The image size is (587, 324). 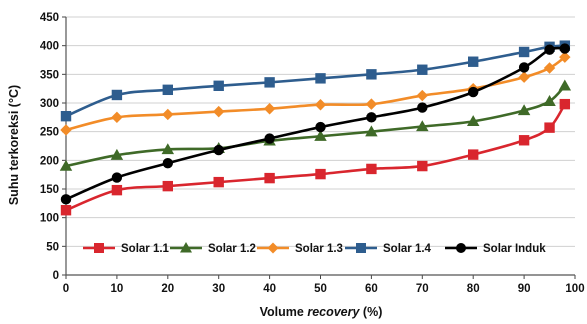 I want to click on legend-item: Solar 1.1, so click(x=126, y=249).